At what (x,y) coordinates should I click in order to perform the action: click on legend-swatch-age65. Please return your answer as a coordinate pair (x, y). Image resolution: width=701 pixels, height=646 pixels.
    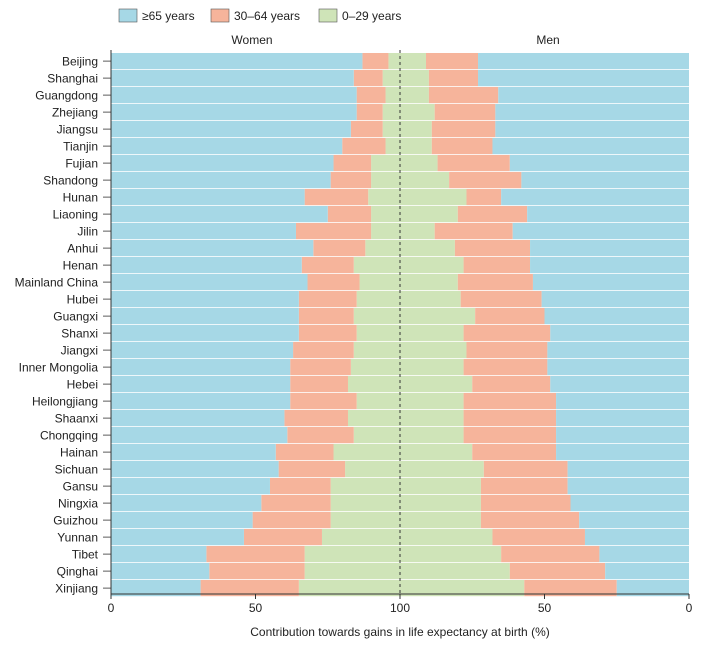
    Looking at the image, I should click on (128, 15).